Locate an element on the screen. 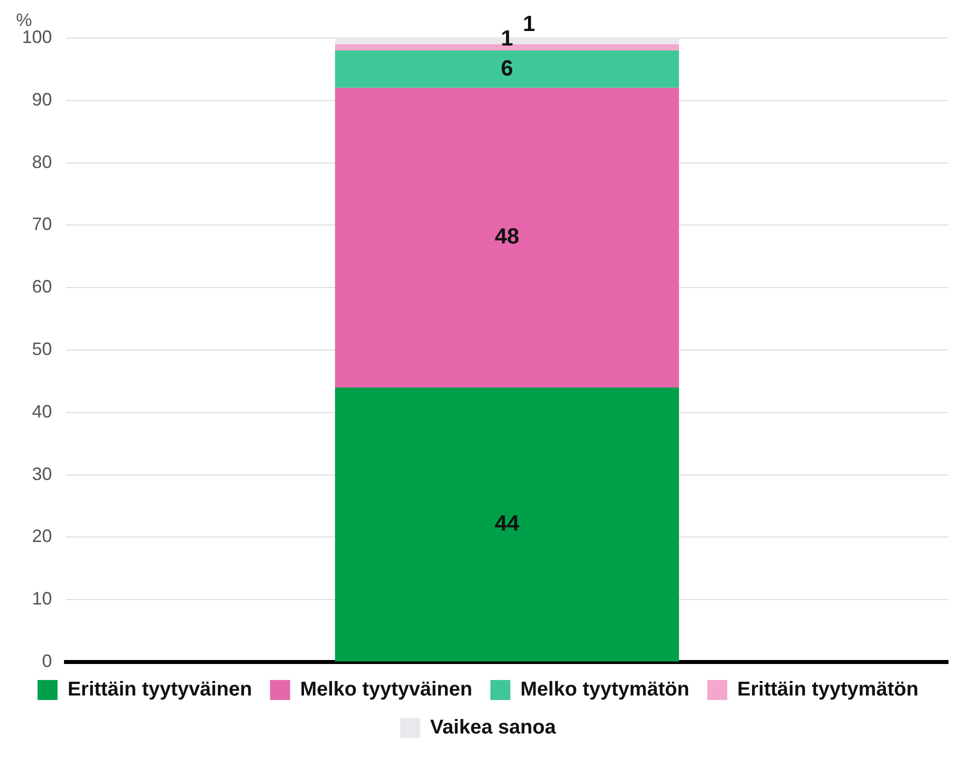 The width and height of the screenshot is (971, 758). data-label: 44 is located at coordinates (507, 523).